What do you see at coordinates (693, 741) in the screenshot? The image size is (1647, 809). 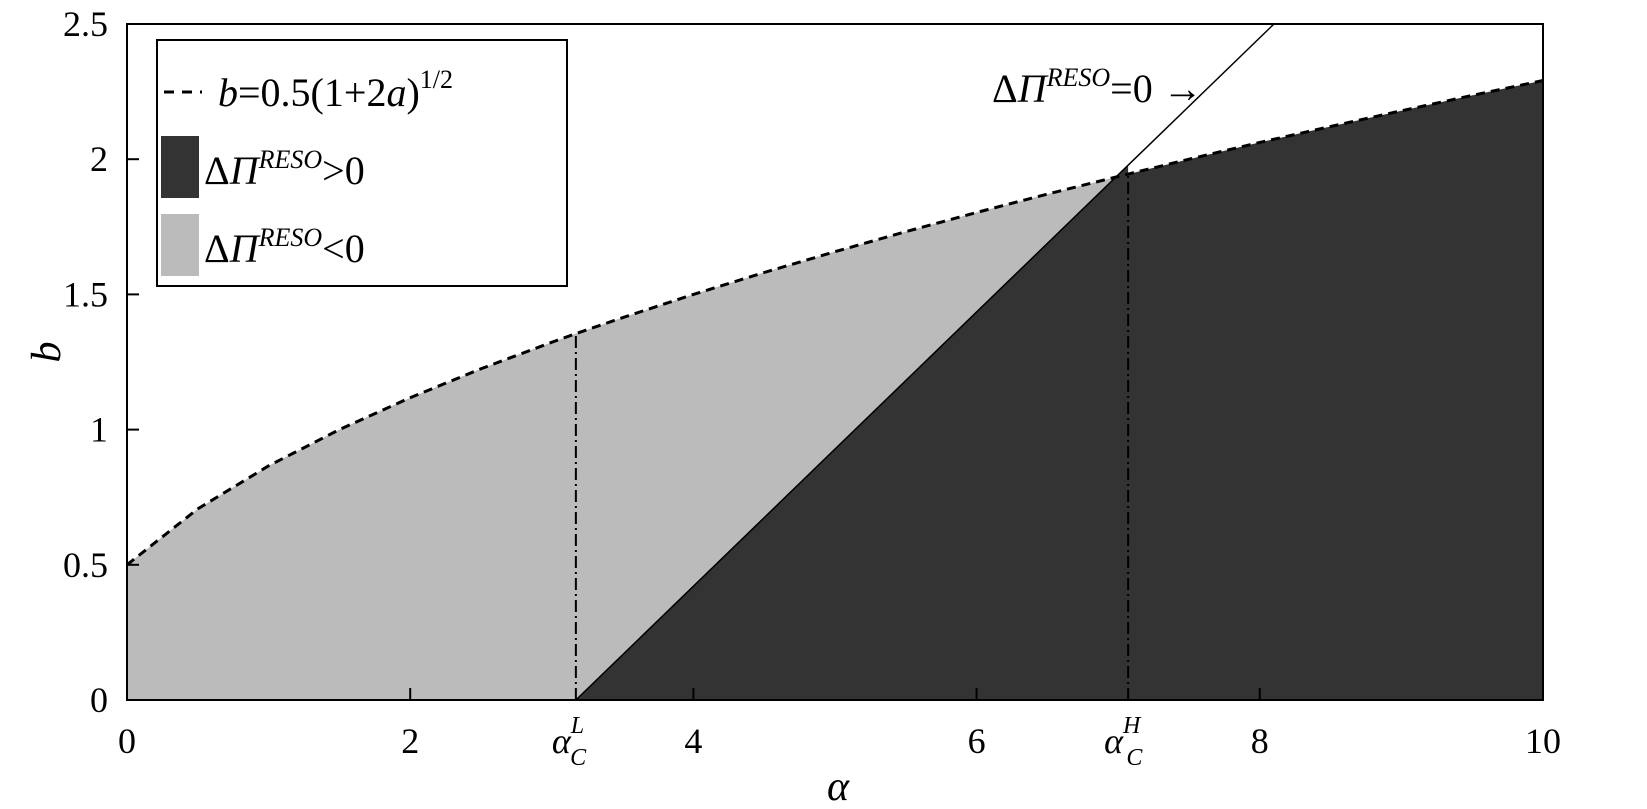 I see `x-tick-label-2: 4` at bounding box center [693, 741].